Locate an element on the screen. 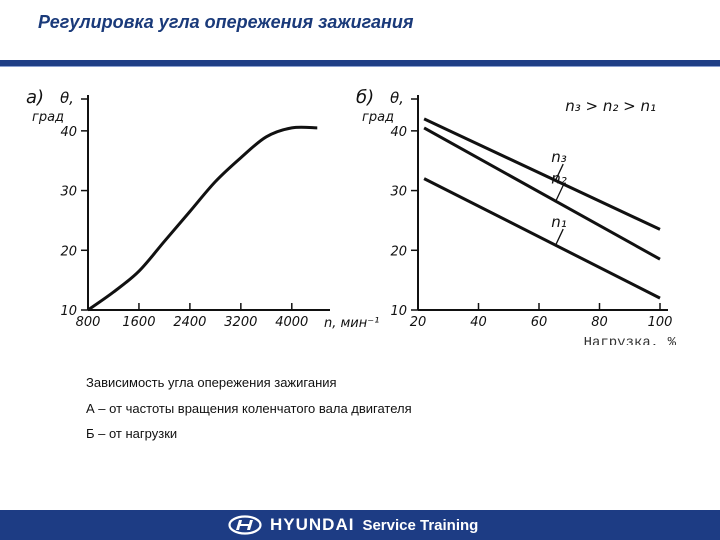 The width and height of the screenshot is (720, 540). panel-b-y-tick-label: 40 is located at coordinates (398, 132).